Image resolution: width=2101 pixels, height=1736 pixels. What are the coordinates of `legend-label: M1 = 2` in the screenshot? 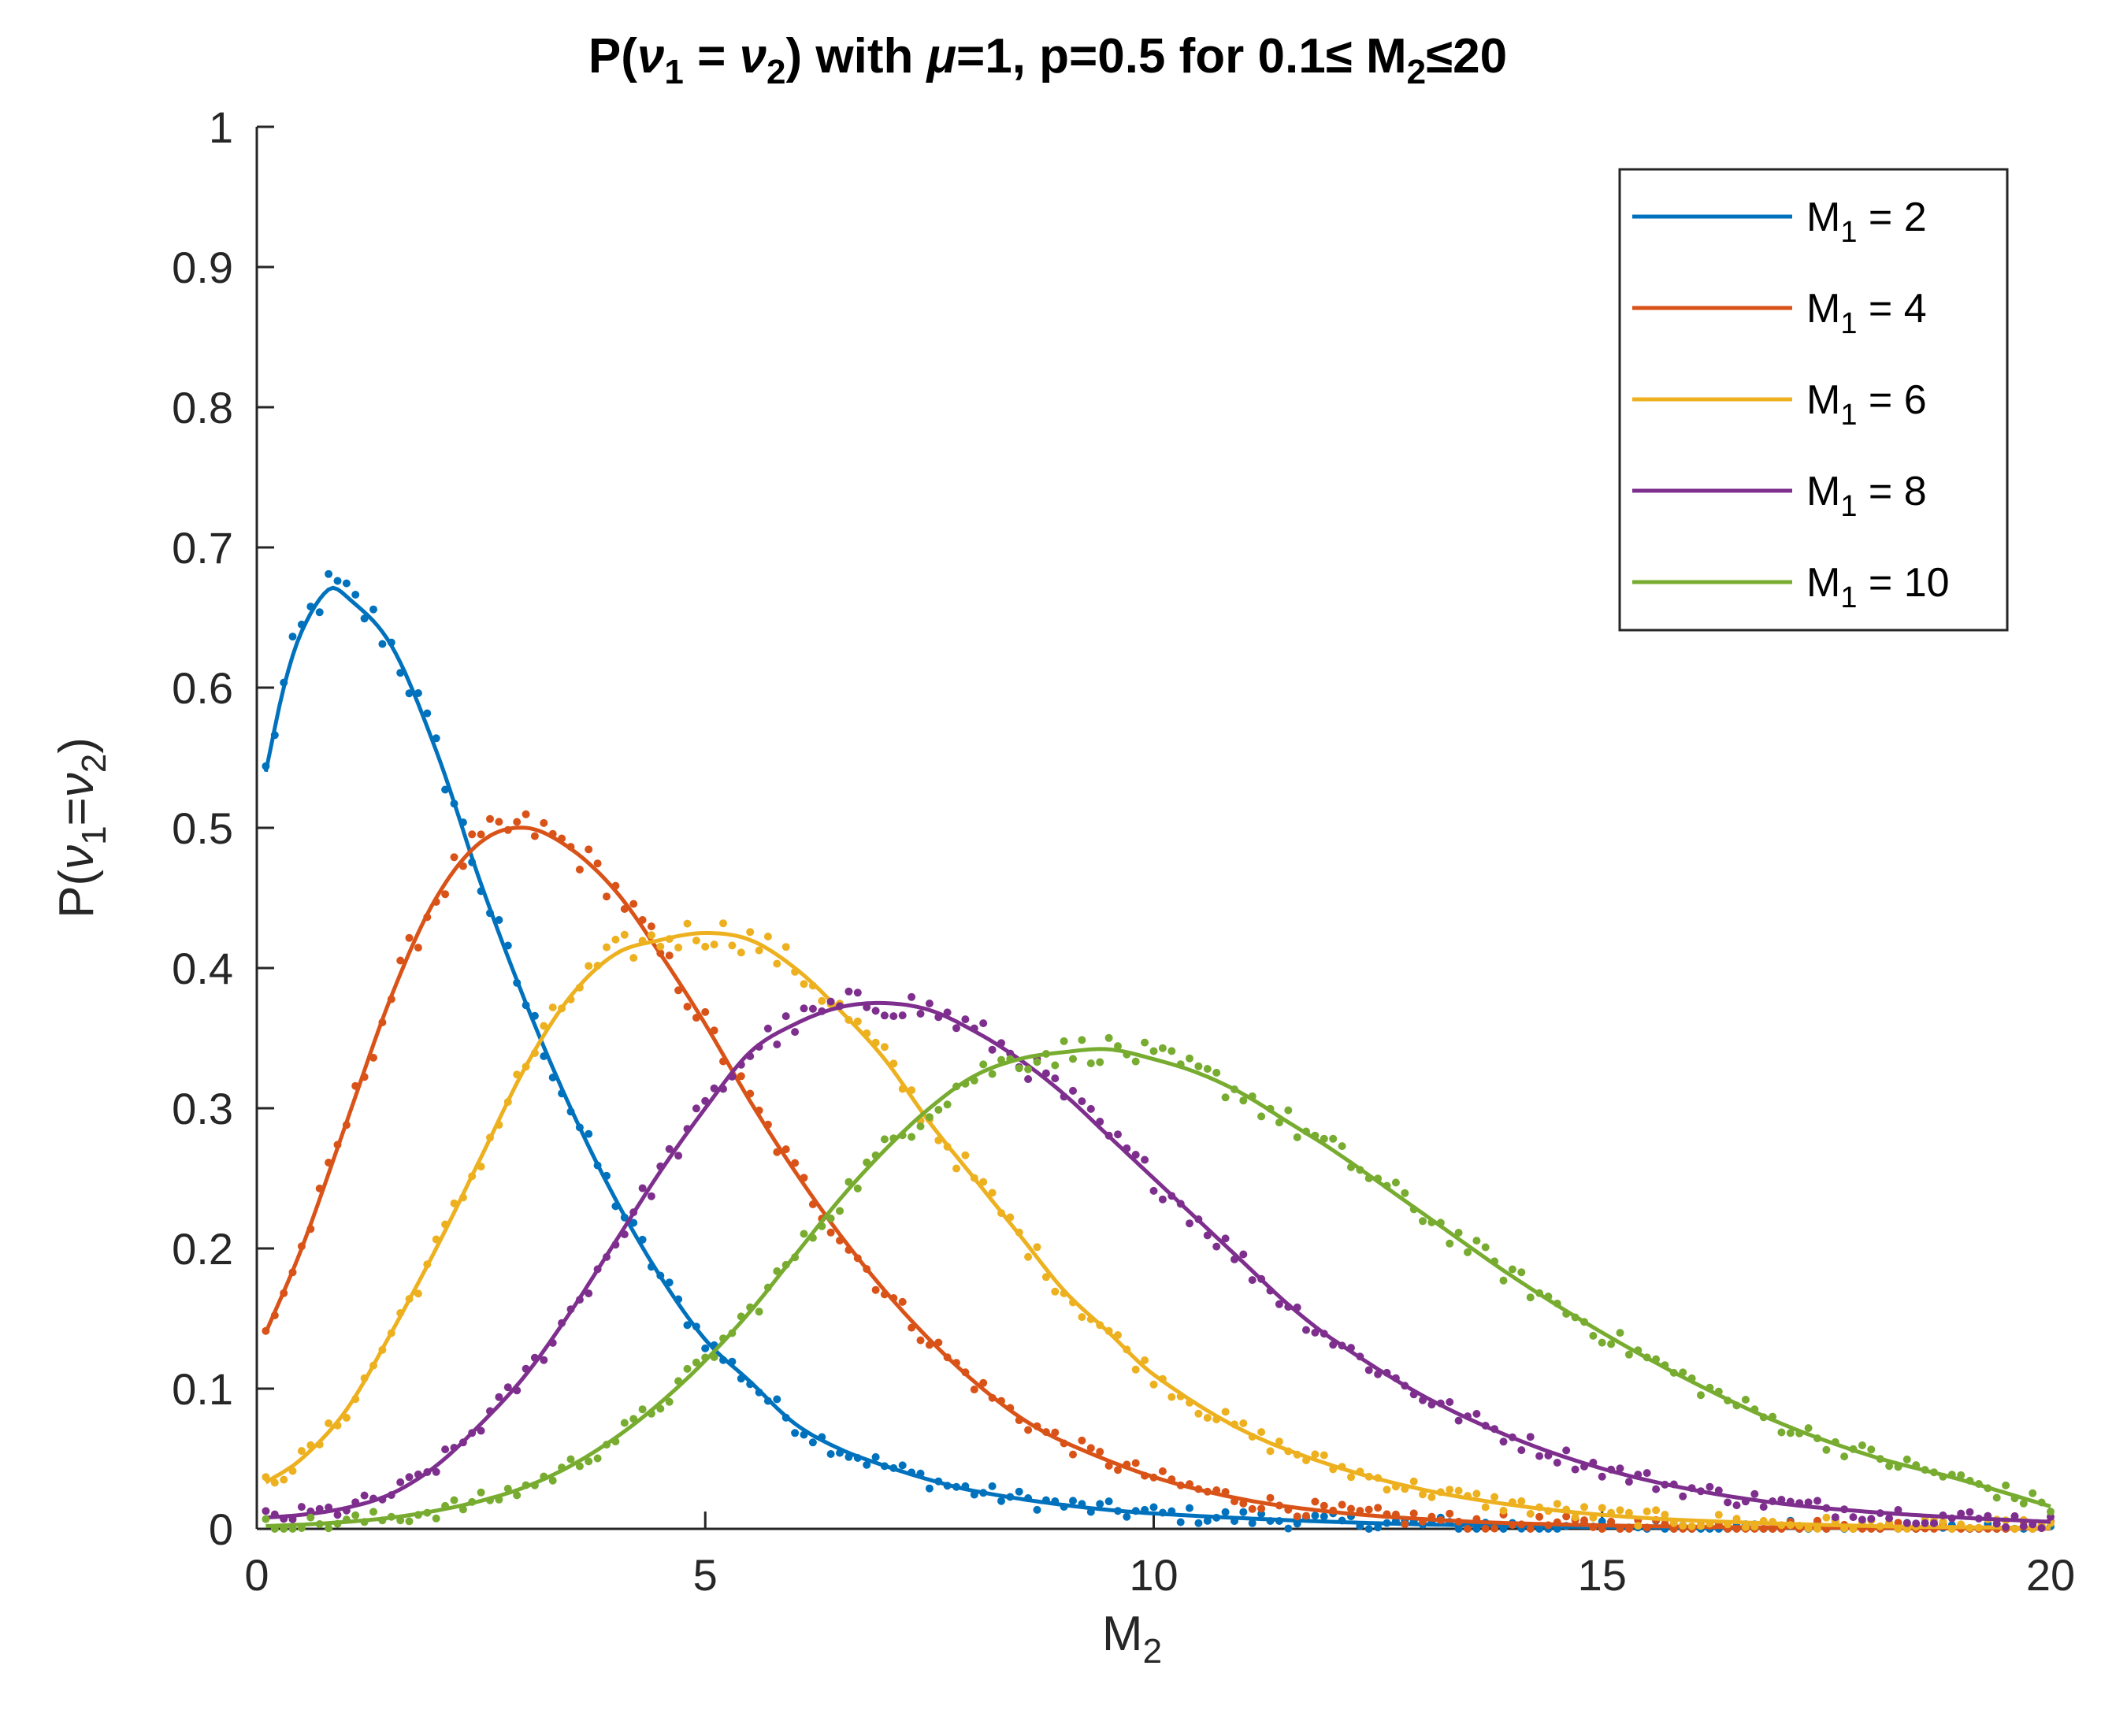 It's located at (1866, 222).